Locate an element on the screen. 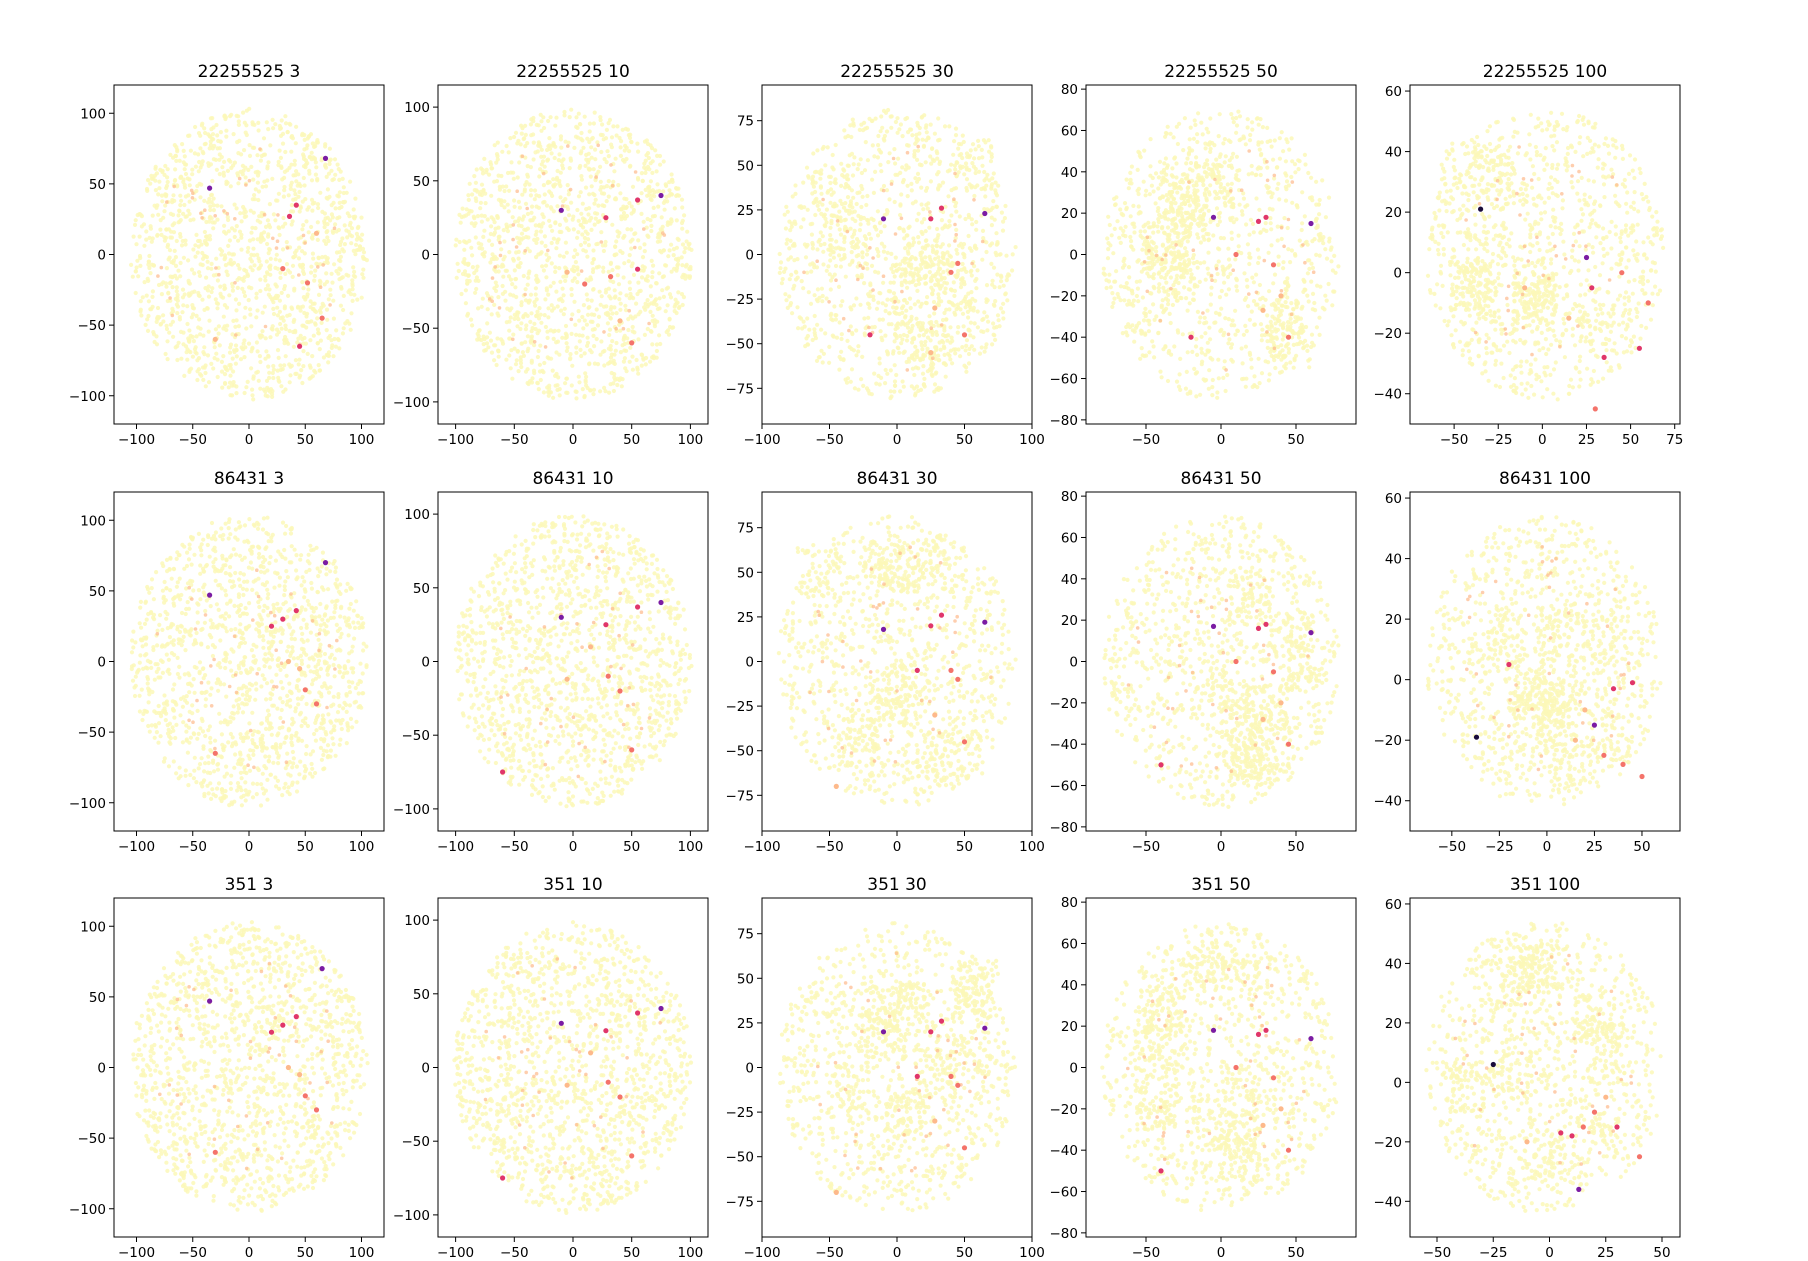  x-tick-label: −100 is located at coordinates (455, 440).